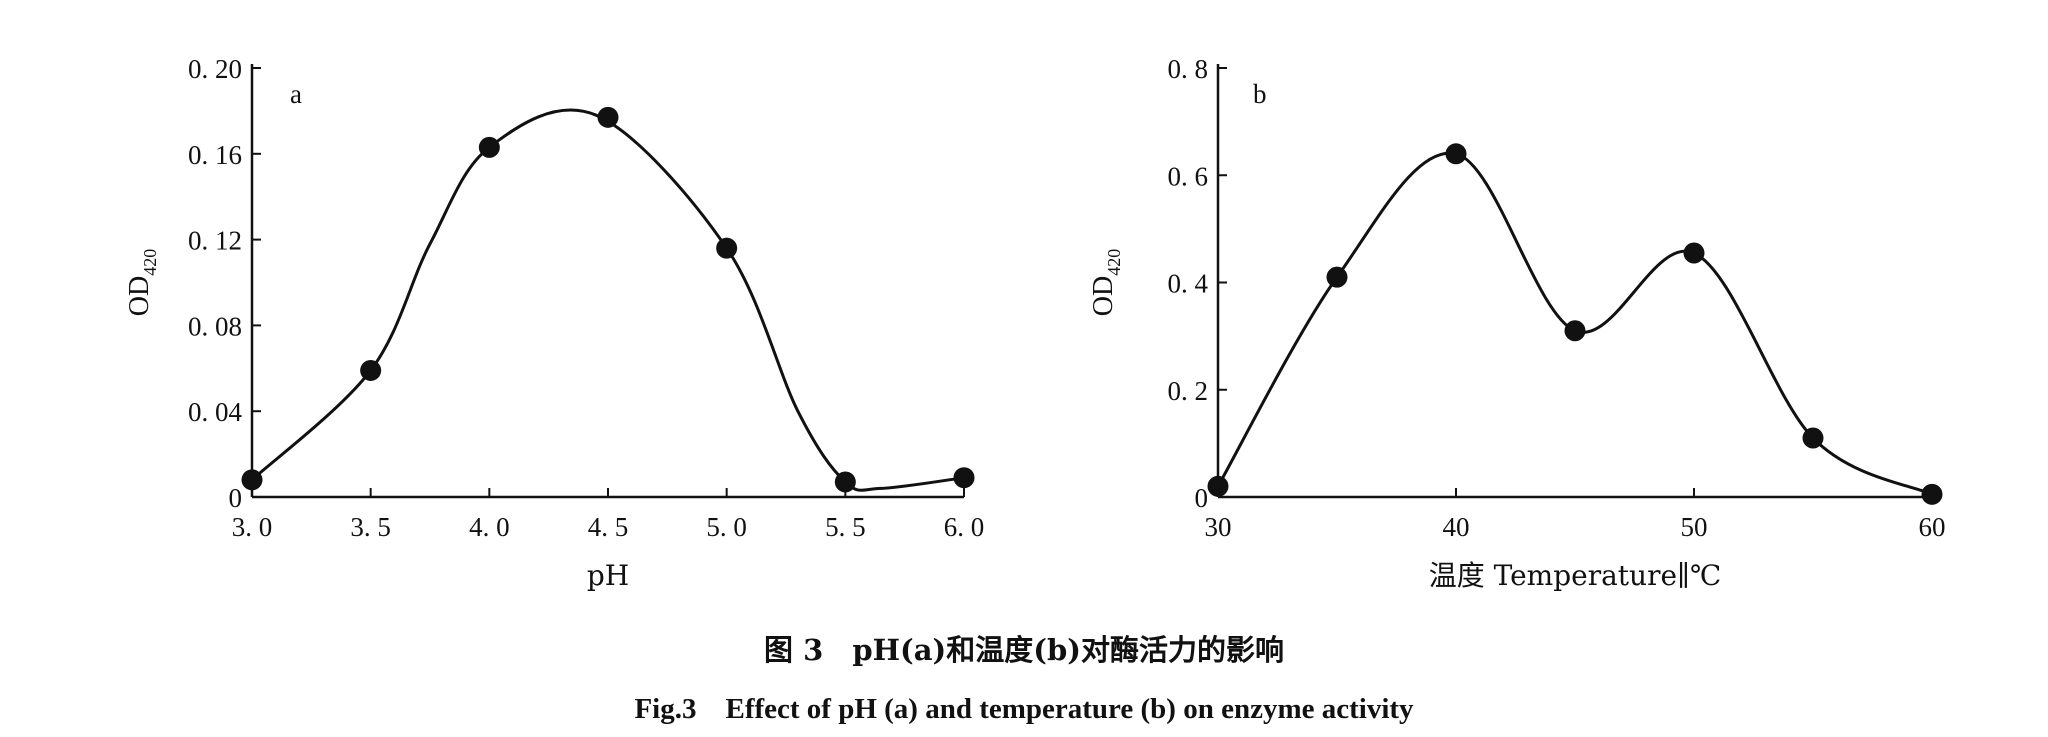  I want to click on y-tick-label: 0. 04, so click(215, 412).